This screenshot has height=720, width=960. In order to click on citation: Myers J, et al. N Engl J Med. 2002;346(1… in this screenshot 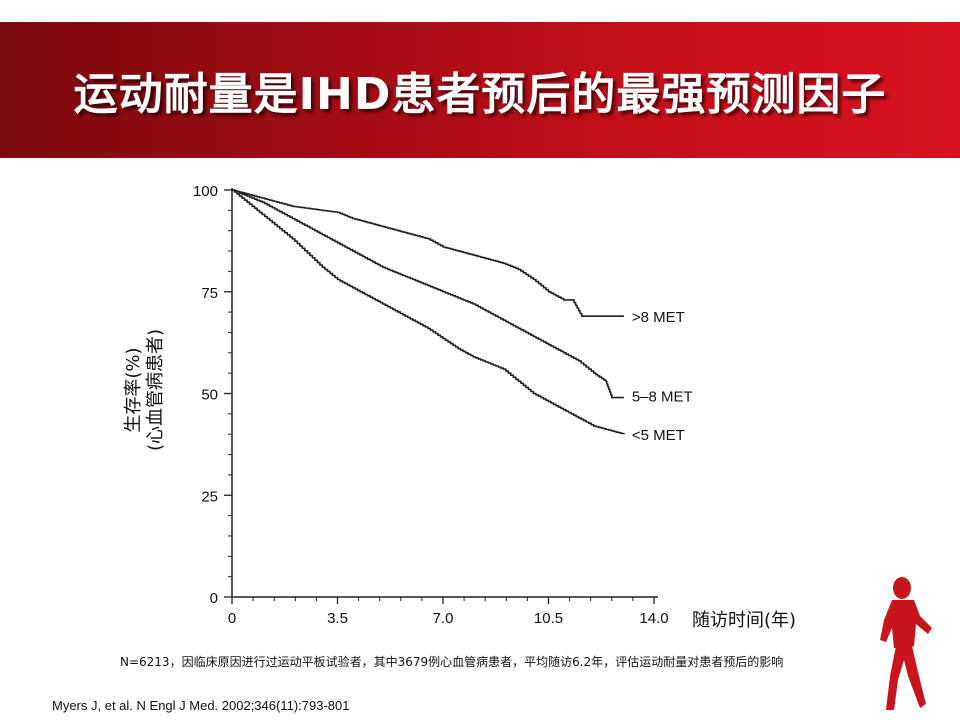, I will do `click(201, 705)`.